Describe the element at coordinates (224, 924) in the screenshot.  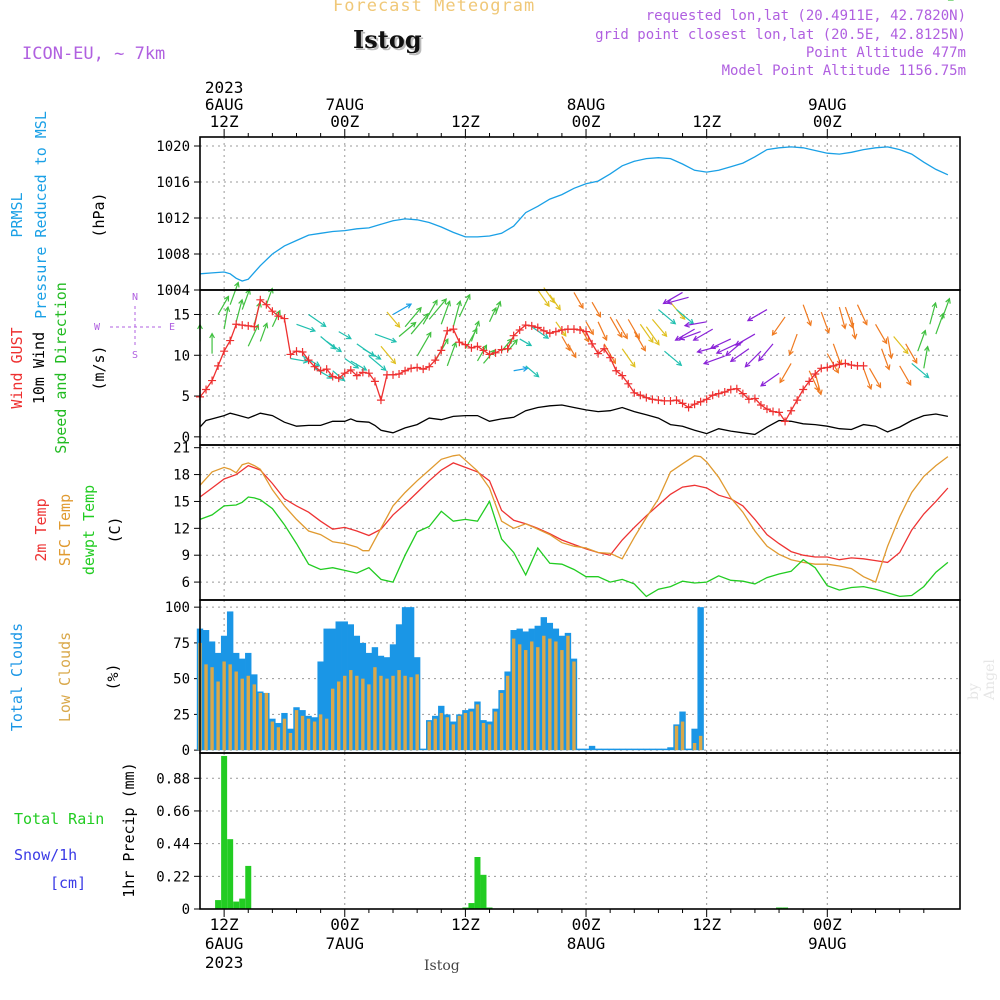
I see `x-bottom-label: 12Z` at that location.